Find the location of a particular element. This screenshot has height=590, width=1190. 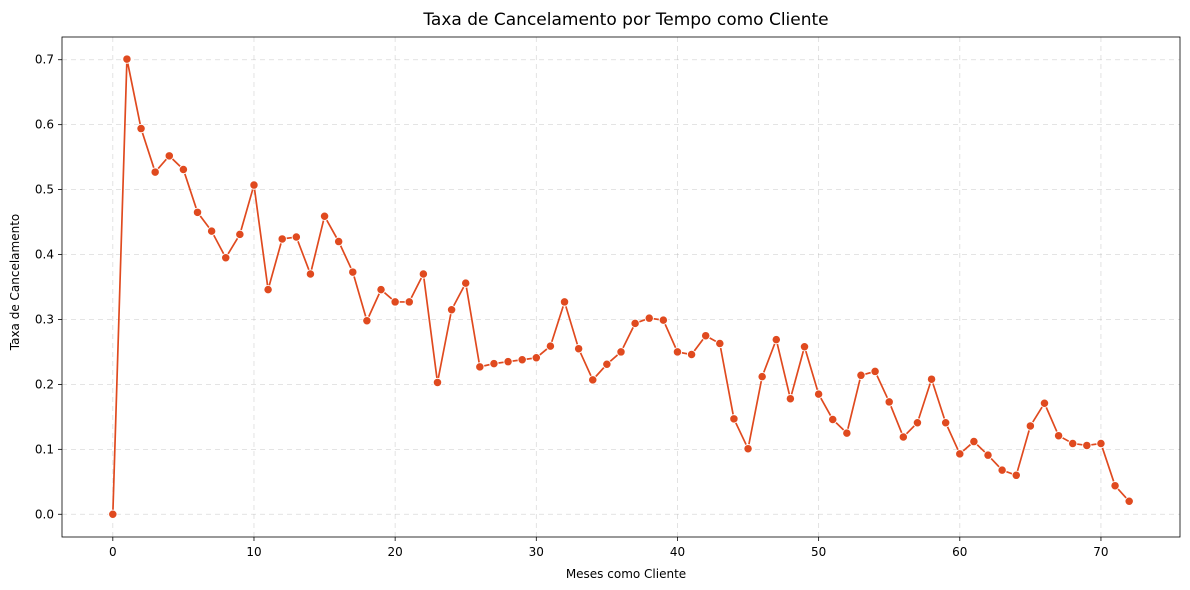

x-tick-label: 40 is located at coordinates (677, 552).